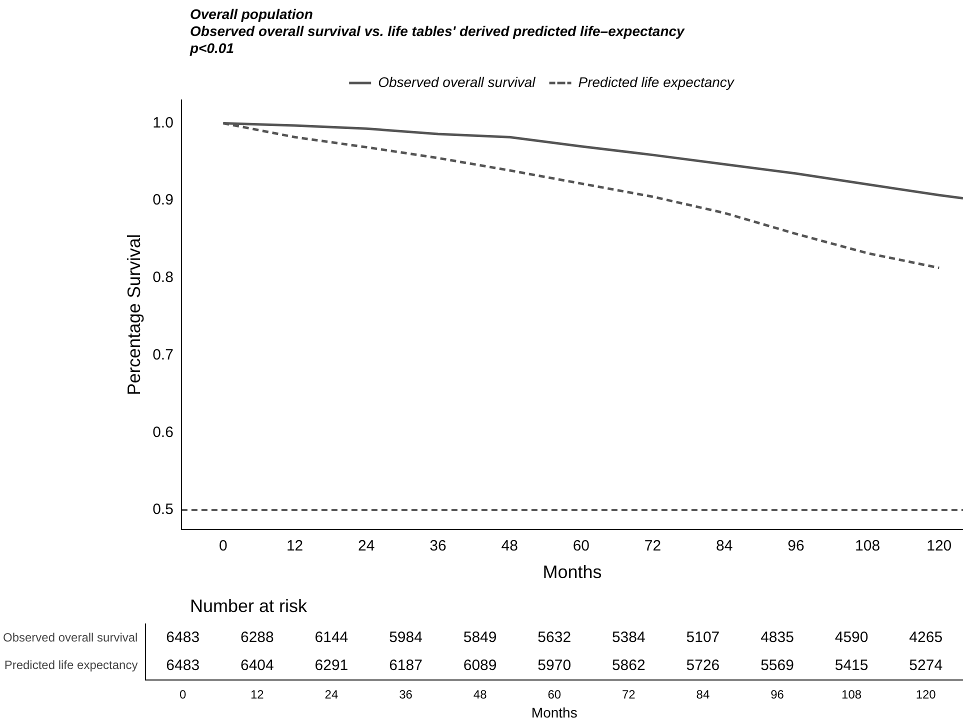  What do you see at coordinates (249, 606) in the screenshot?
I see `chart-title: Number at risk` at bounding box center [249, 606].